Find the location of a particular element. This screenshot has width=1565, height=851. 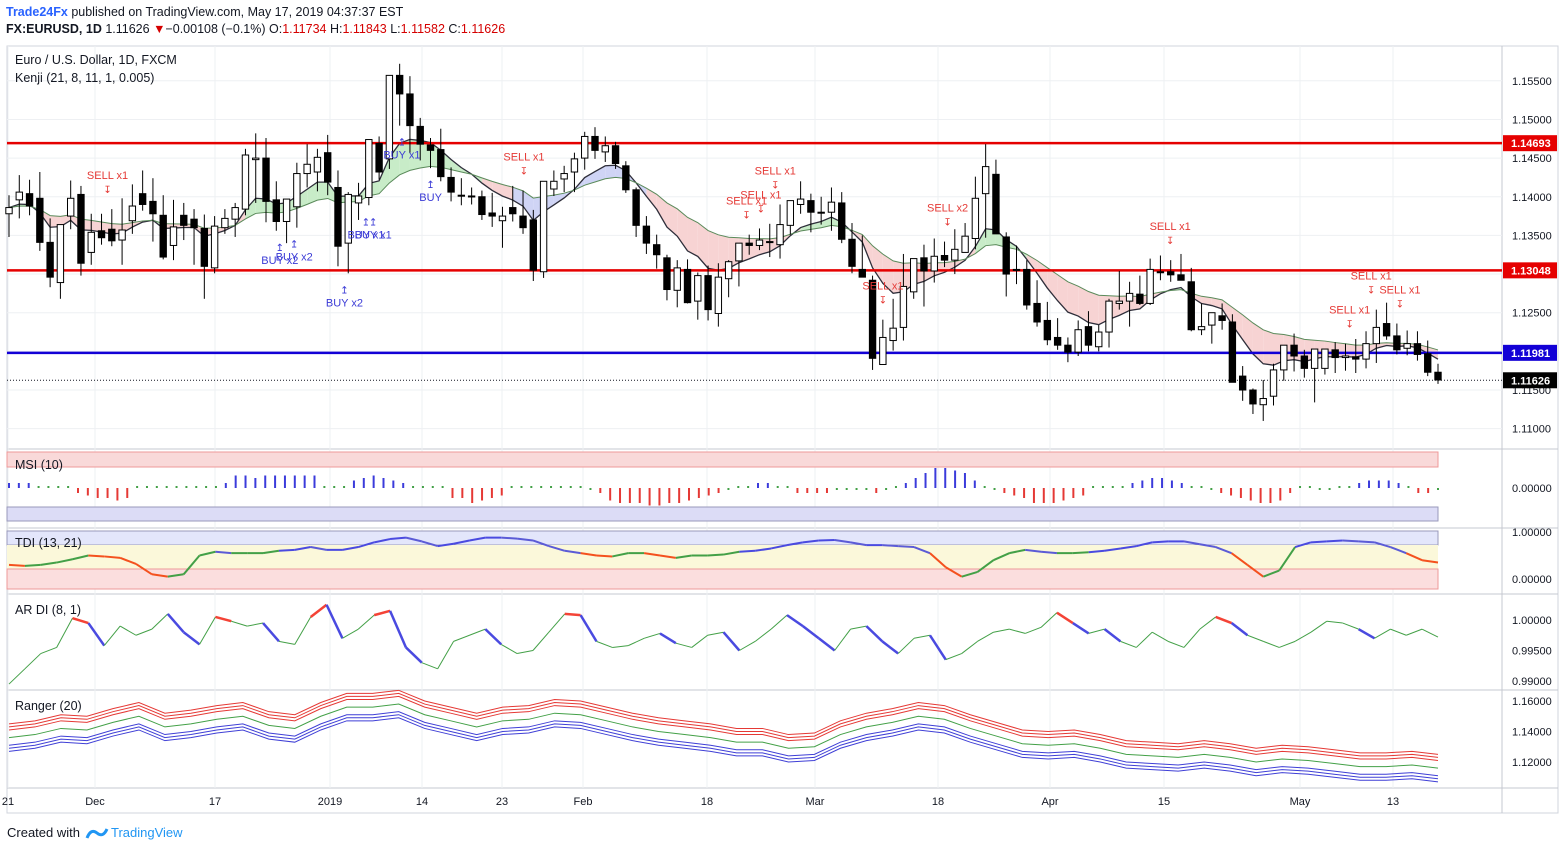

ardi-pane: AR DI (8, 1) is located at coordinates (723, 644).